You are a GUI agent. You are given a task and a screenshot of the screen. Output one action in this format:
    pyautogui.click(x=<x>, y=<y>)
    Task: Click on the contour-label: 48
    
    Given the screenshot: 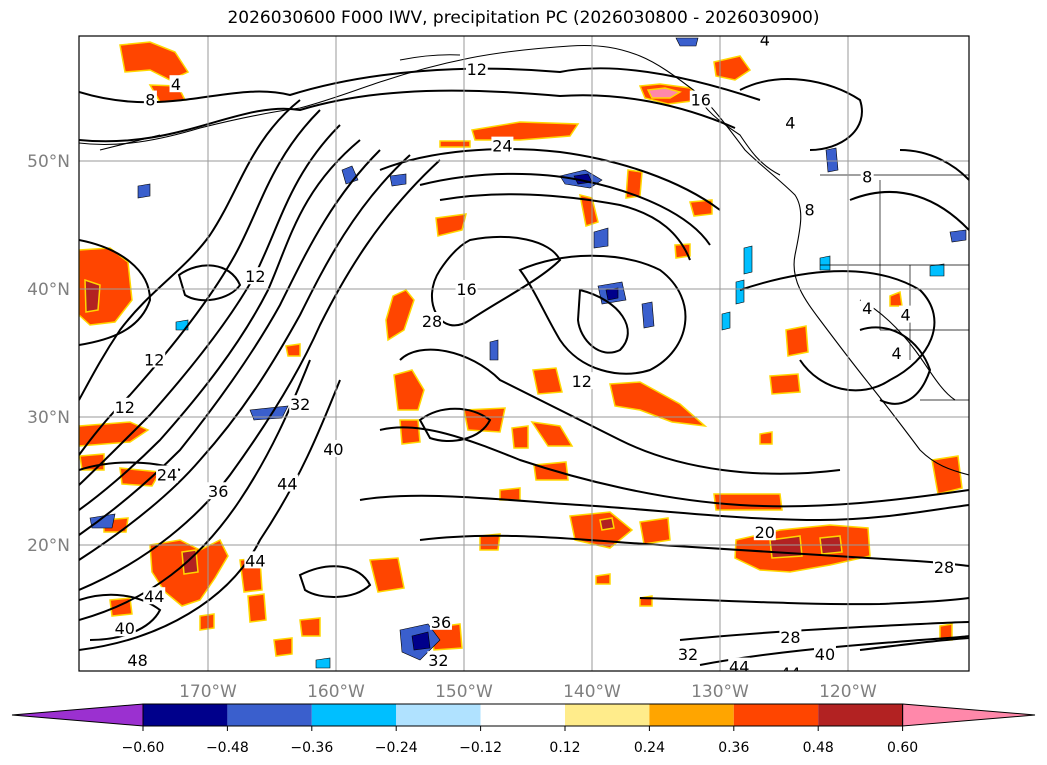 What is the action you would take?
    pyautogui.click(x=137, y=660)
    